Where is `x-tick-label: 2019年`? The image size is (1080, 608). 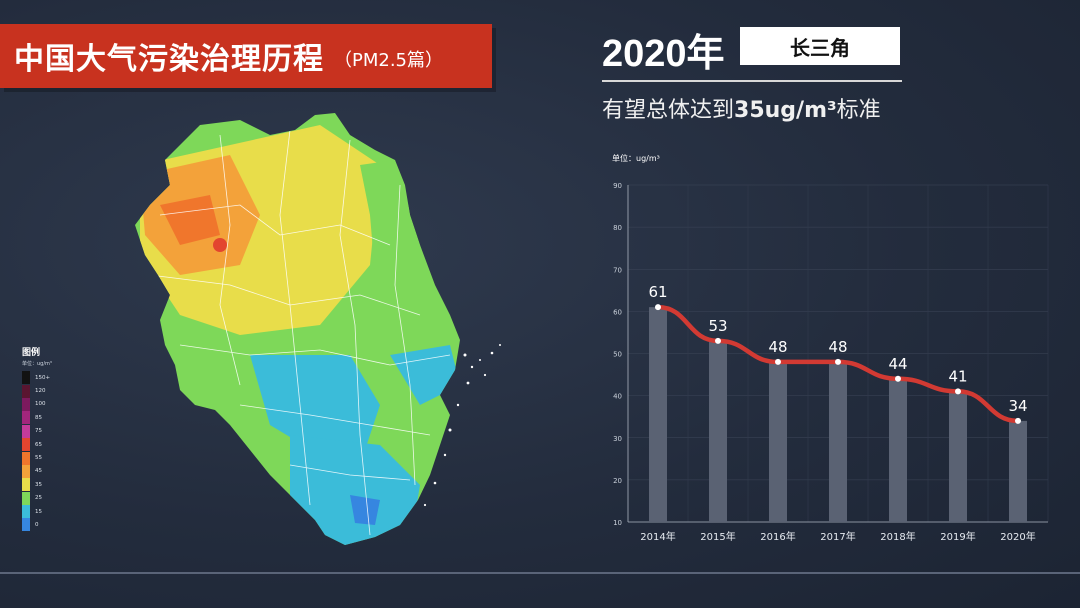
x-tick-label: 2019年 is located at coordinates (957, 536).